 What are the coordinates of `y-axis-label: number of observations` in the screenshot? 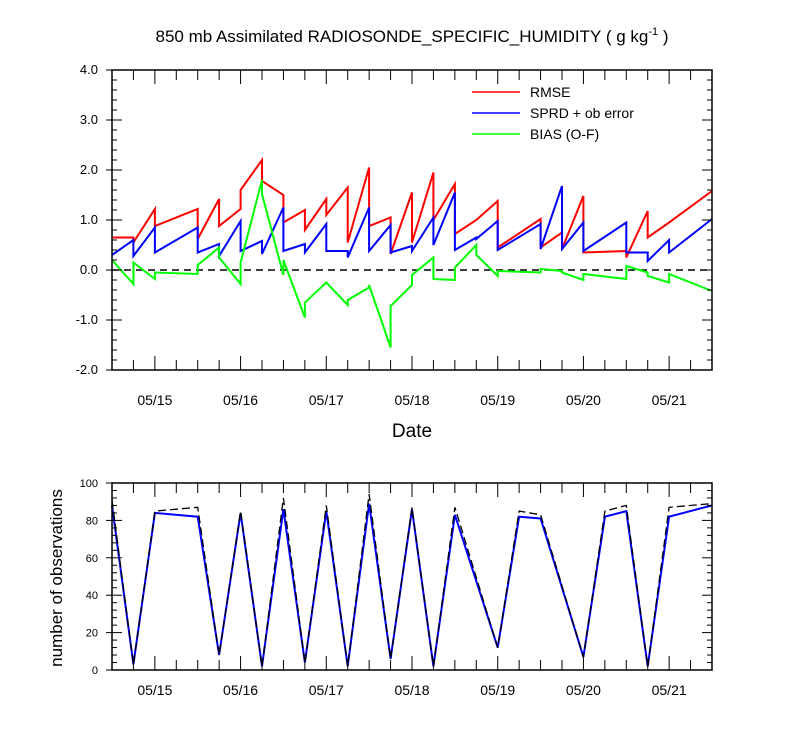 It's located at (56, 578).